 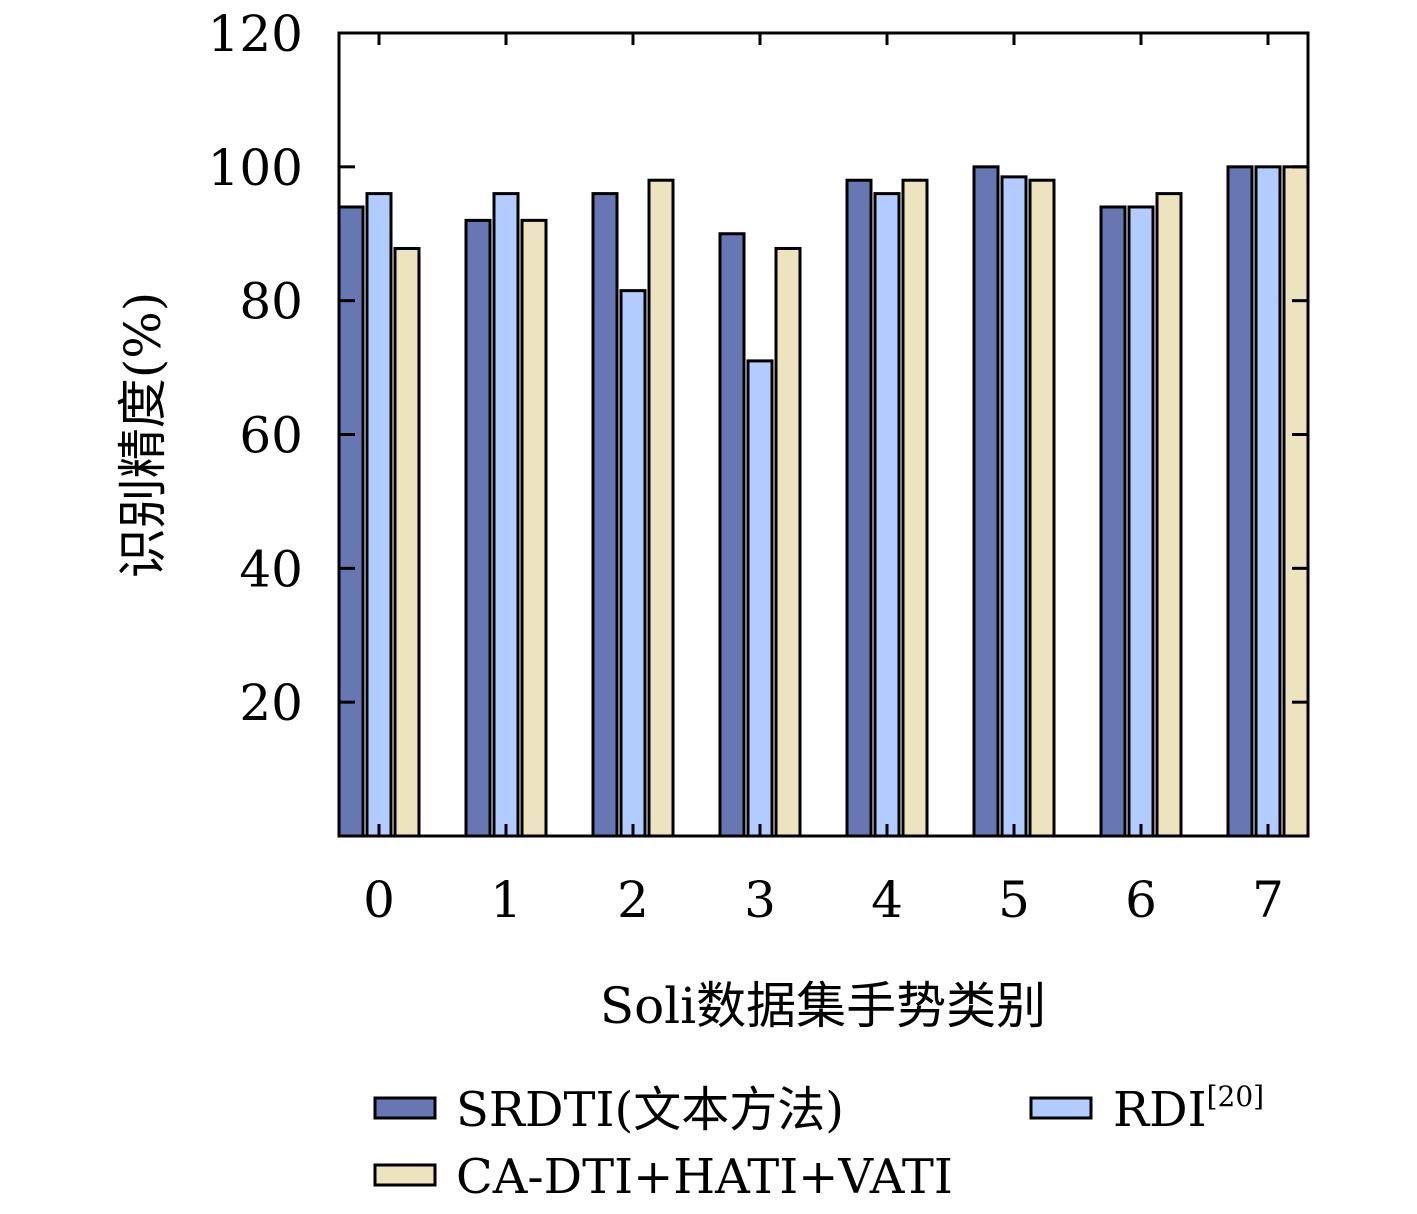 I want to click on legend-label-rdi-text: RDI, so click(x=1160, y=1110).